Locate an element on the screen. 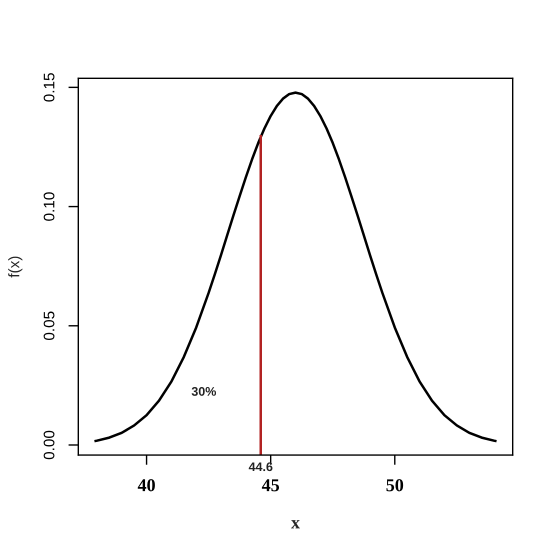  annotation: 30% is located at coordinates (204, 391).